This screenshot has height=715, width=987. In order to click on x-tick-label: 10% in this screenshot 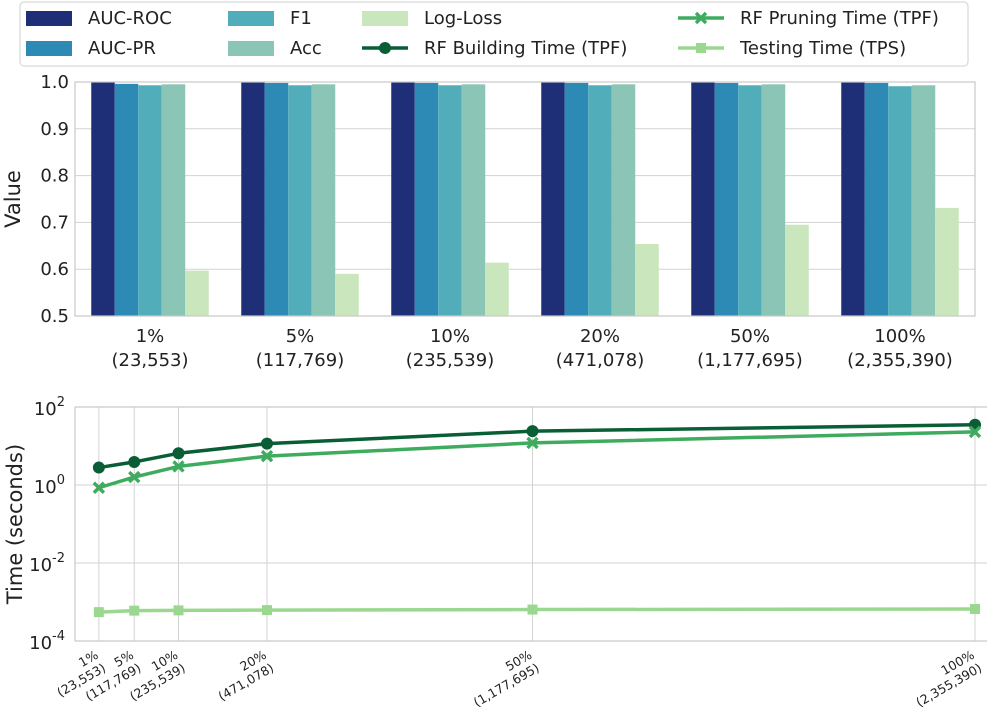, I will do `click(450, 336)`.